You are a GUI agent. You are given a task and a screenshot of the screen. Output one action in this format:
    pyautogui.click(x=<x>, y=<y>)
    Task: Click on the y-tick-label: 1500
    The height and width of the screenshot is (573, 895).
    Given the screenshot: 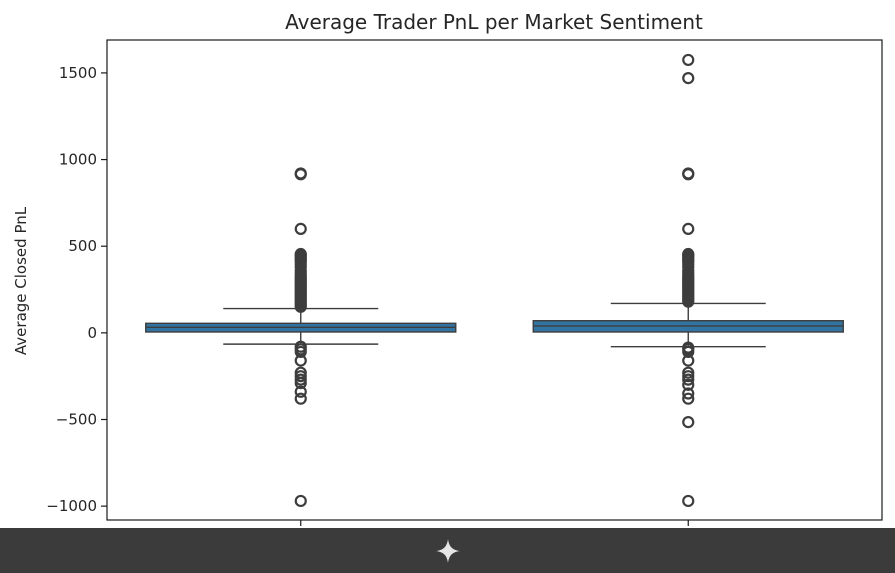 What is the action you would take?
    pyautogui.click(x=78, y=73)
    